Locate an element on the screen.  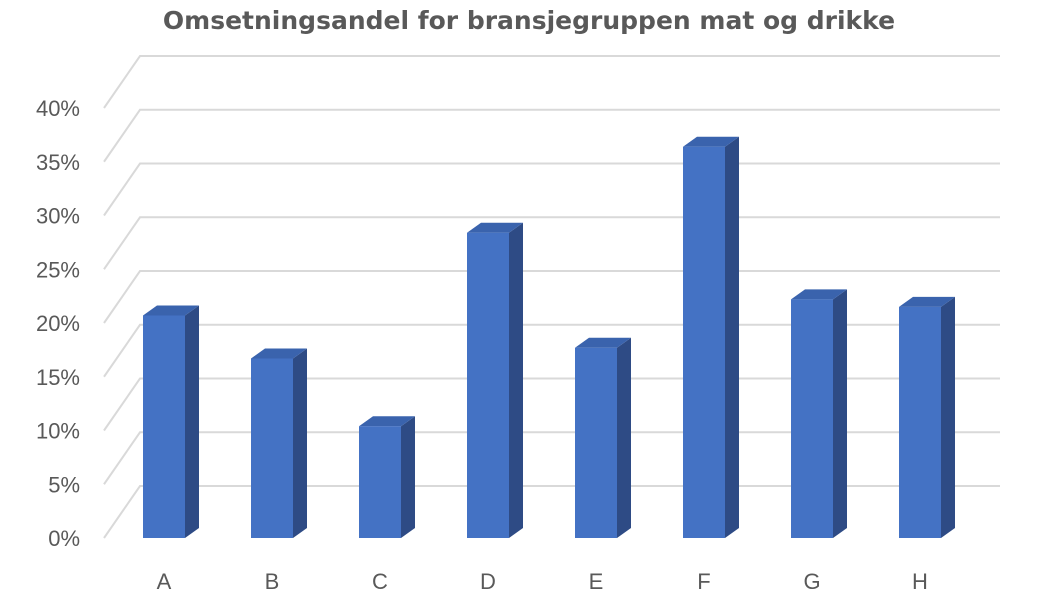
y-axis: 0% 5% 10% 15% 20% 25% 30% 35% 40% is located at coordinates (58, 323).